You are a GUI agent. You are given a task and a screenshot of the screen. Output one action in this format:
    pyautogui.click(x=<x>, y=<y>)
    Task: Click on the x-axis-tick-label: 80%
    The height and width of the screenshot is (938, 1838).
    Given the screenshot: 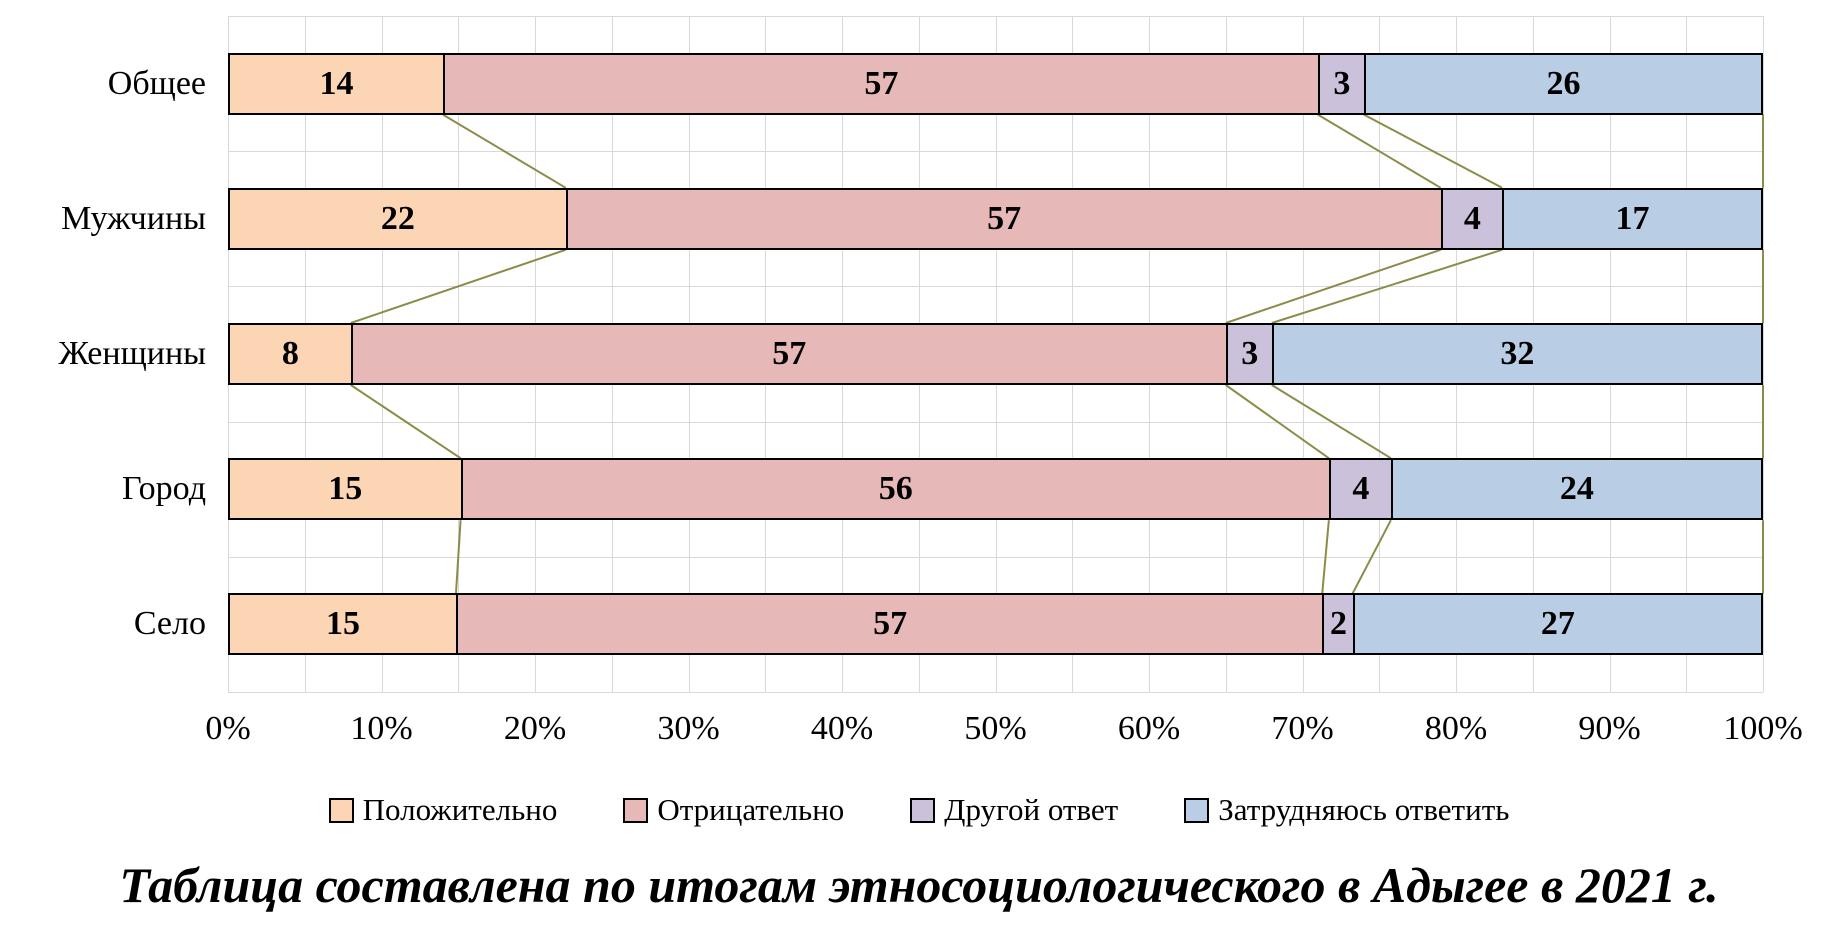 What is the action you would take?
    pyautogui.click(x=1456, y=728)
    